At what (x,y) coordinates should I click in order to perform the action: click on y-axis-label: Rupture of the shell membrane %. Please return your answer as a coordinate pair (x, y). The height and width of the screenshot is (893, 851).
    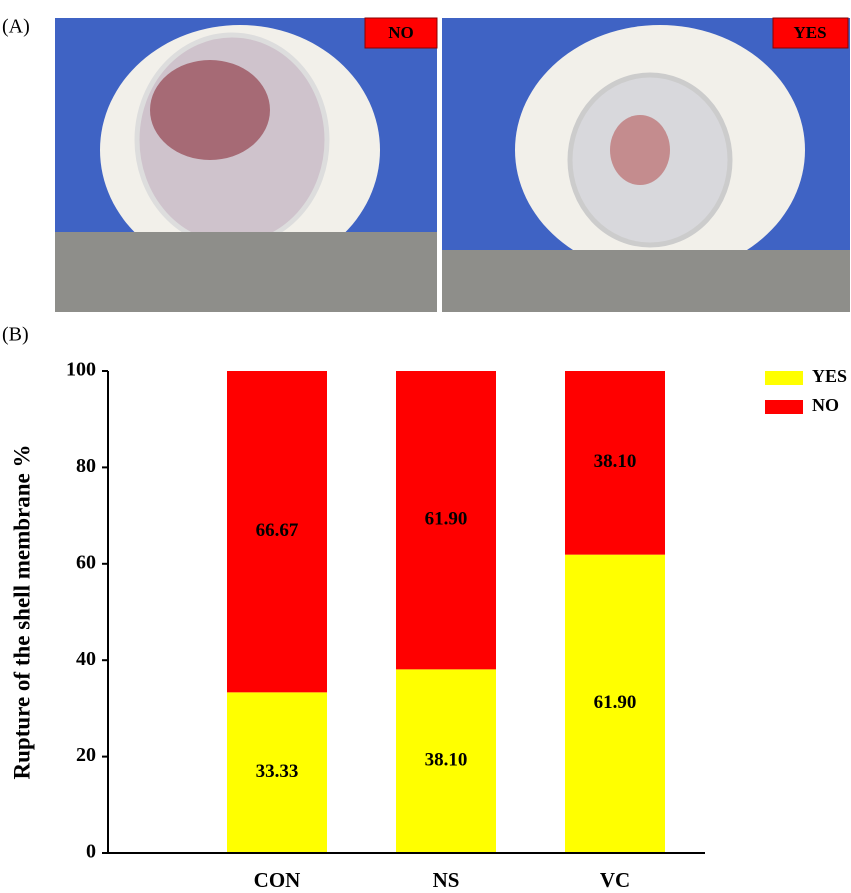
    Looking at the image, I should click on (21, 612).